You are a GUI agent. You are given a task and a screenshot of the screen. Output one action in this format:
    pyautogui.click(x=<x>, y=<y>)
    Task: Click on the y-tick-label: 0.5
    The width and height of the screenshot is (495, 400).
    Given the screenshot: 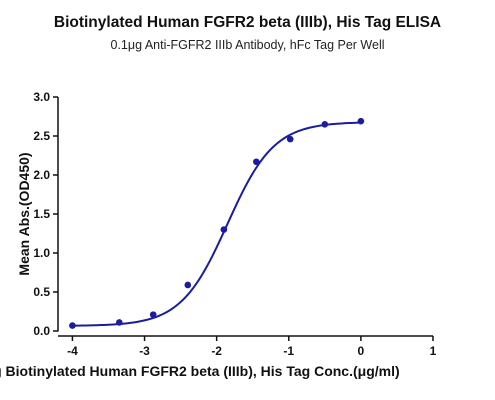 What is the action you would take?
    pyautogui.click(x=41, y=292)
    